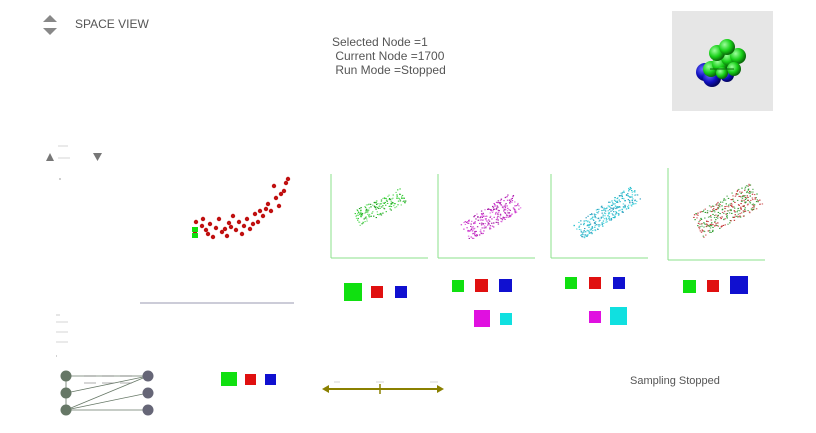 The image size is (816, 433). I want to click on network-graph, so click(106, 391).